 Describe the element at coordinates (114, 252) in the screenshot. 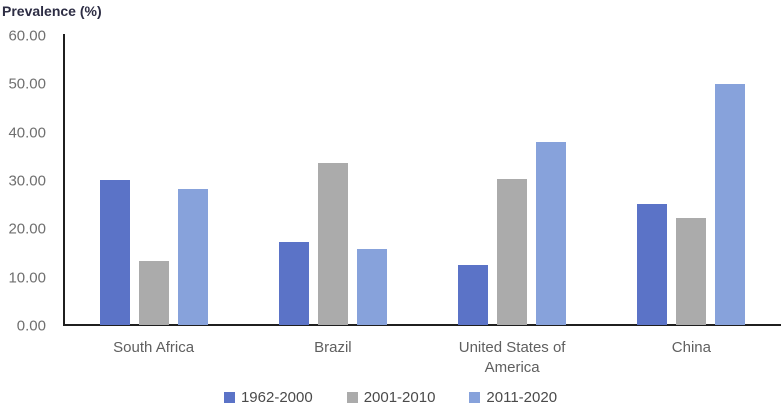

I see `bar-1962-2000-south-africa` at that location.